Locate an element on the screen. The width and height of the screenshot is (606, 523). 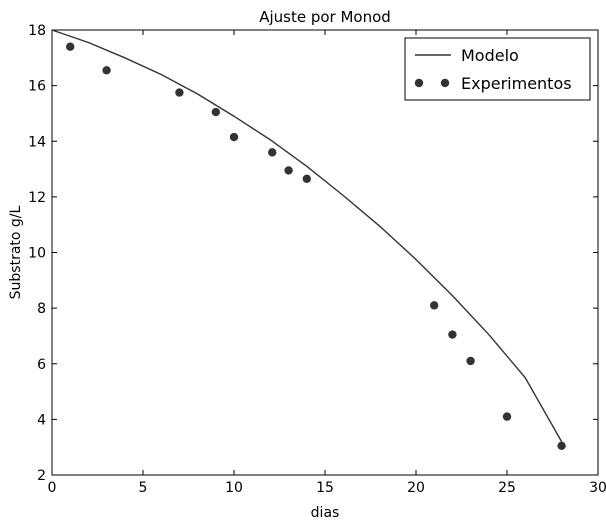
y-tick-label: 8 is located at coordinates (41, 309).